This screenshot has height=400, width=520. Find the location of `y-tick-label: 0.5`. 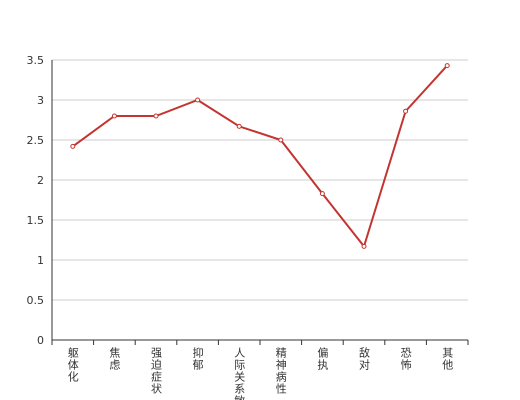

y-tick-label: 0.5 is located at coordinates (36, 300).